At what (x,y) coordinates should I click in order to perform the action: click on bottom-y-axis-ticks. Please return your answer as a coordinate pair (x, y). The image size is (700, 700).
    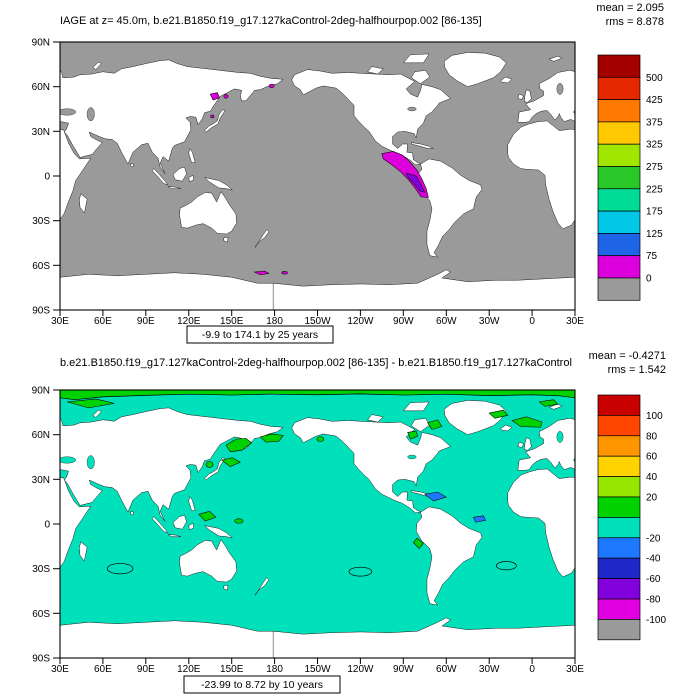
    Looking at the image, I should click on (56, 524).